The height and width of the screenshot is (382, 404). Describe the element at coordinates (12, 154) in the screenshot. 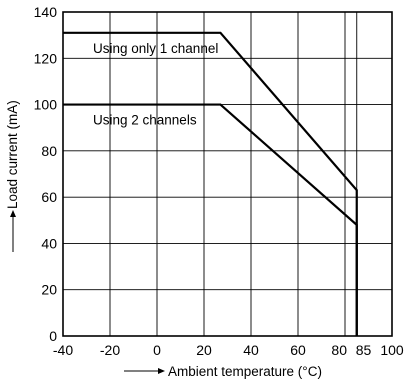

I see `y-axis-label: Load current (mA)` at that location.